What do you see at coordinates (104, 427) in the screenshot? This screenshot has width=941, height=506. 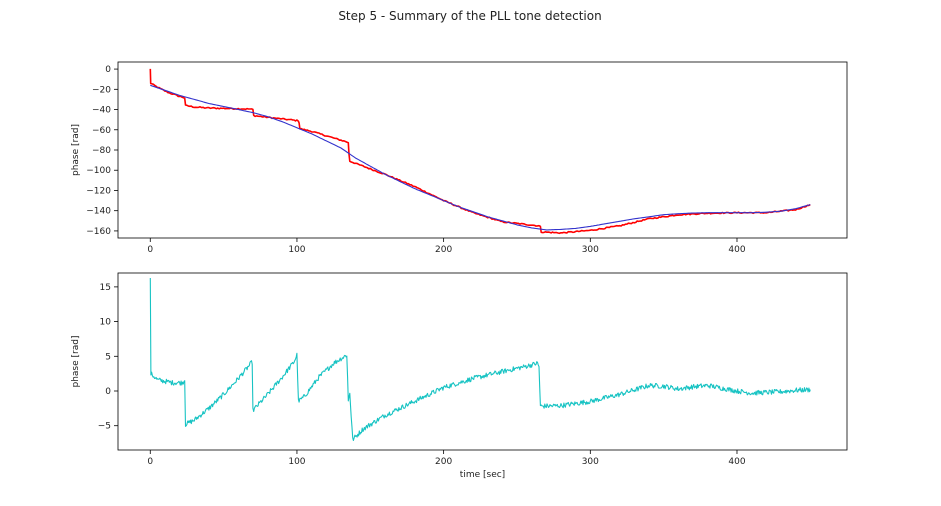 I see `y-tick-label: −5` at bounding box center [104, 427].